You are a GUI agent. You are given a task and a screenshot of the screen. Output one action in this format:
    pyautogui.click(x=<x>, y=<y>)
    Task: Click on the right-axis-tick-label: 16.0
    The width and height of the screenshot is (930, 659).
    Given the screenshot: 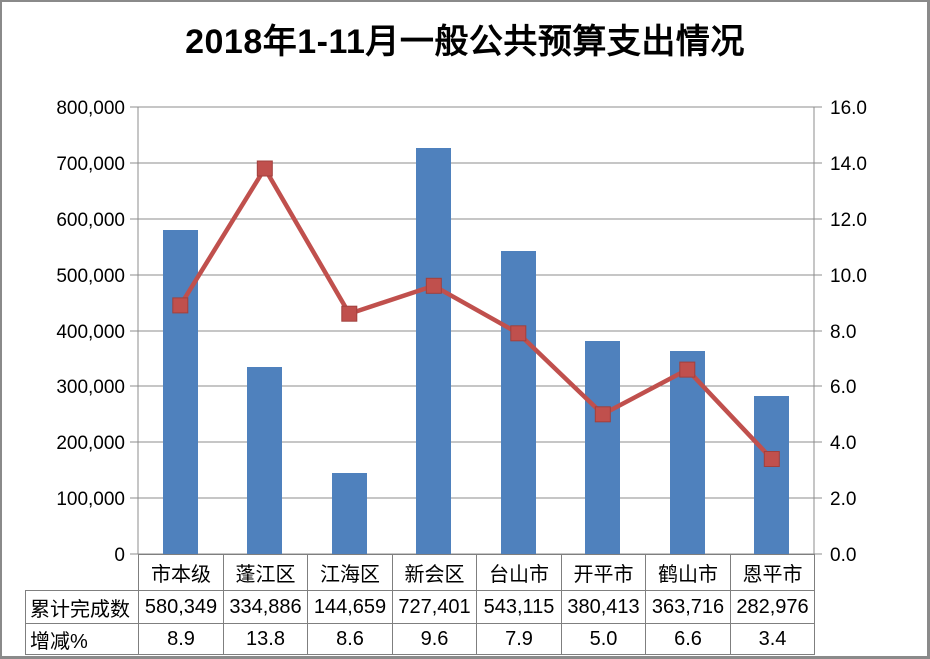 What is the action you would take?
    pyautogui.click(x=848, y=108)
    